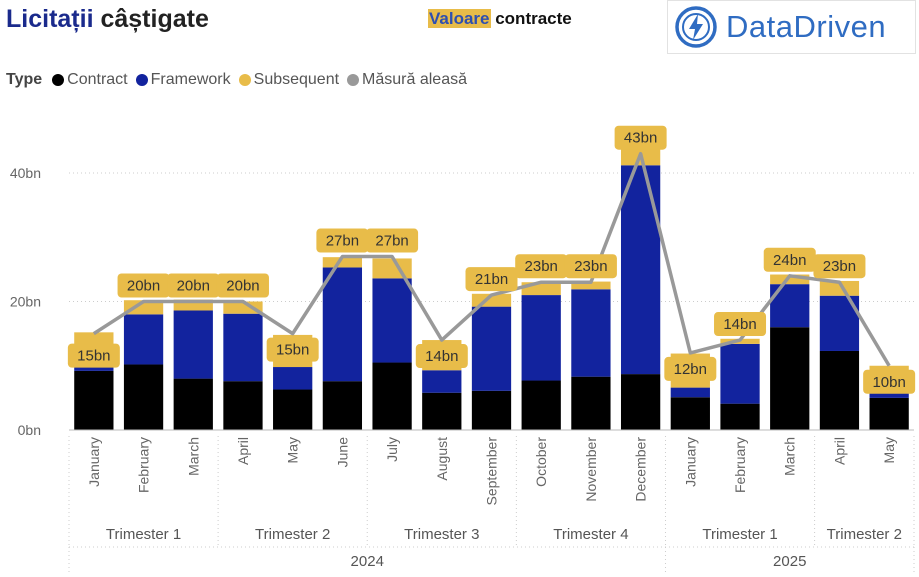  I want to click on x-tick-label: September, so click(492, 471).